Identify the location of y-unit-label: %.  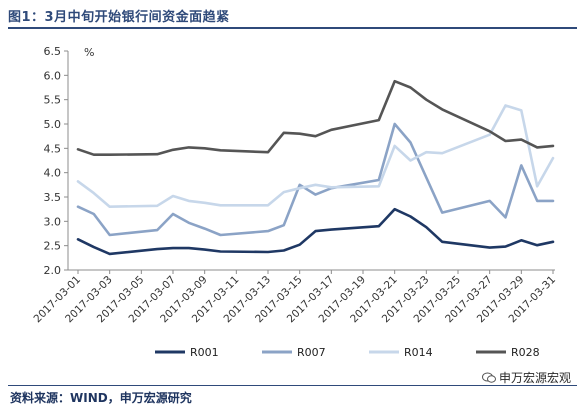
(89, 52).